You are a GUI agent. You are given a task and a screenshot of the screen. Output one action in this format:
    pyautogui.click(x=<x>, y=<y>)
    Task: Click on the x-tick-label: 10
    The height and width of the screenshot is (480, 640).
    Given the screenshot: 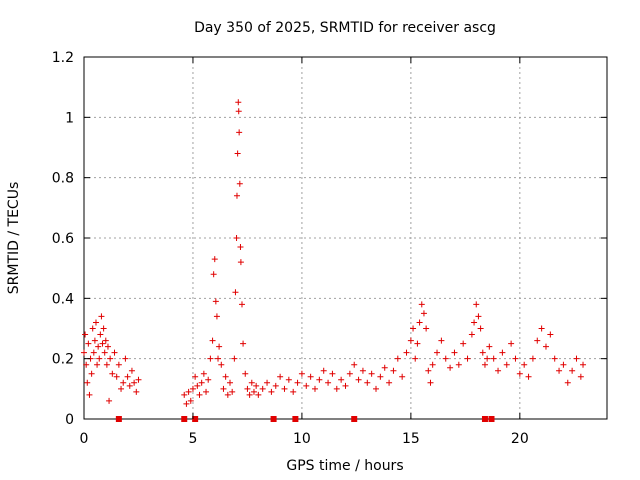 What is the action you would take?
    pyautogui.click(x=302, y=439)
    